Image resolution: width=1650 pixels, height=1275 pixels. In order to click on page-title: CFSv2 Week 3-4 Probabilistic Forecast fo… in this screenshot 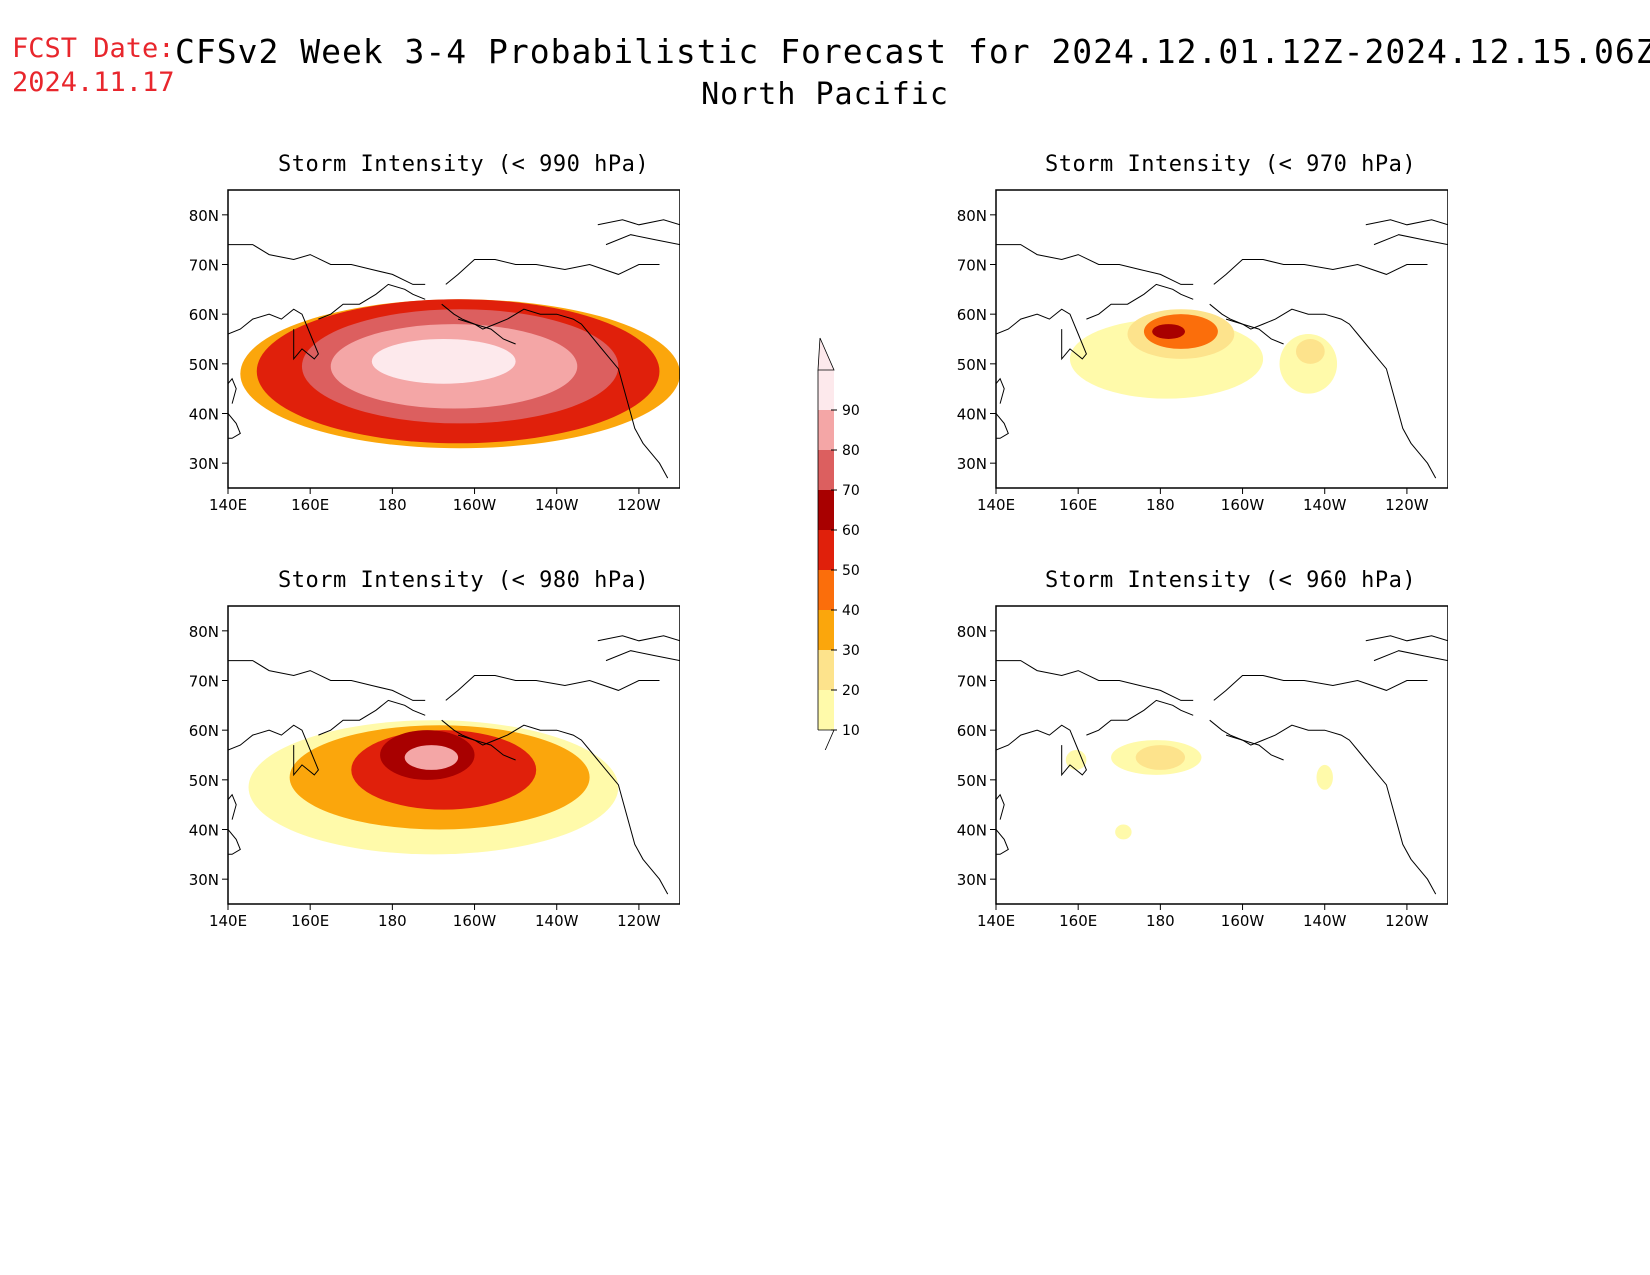, I will do `click(912, 51)`.